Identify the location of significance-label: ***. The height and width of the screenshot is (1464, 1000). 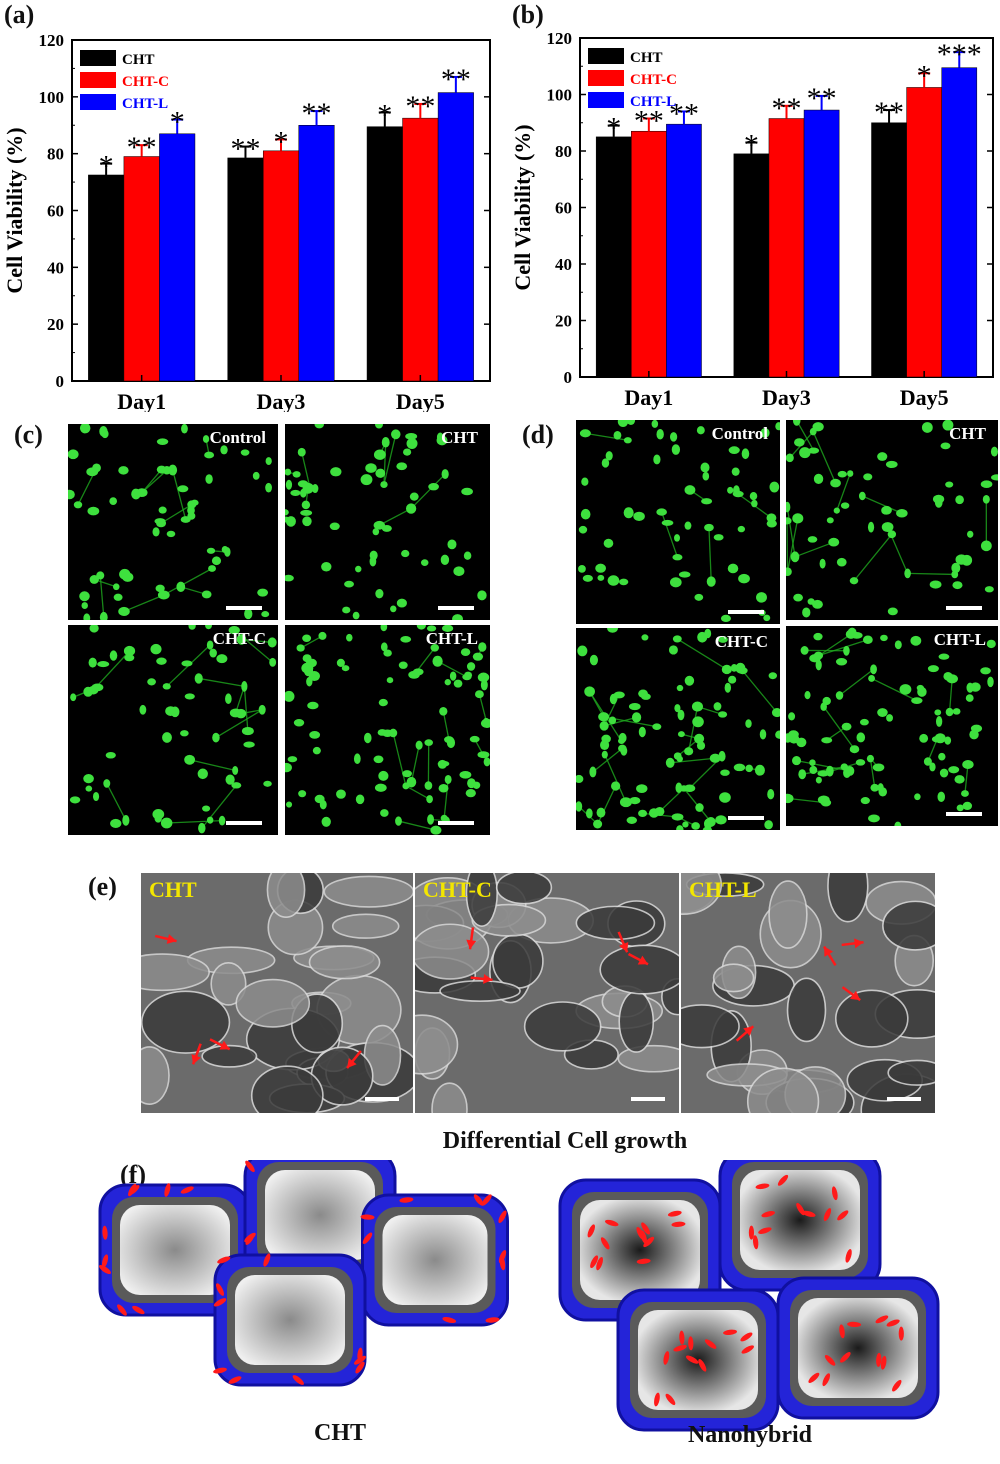
(959, 54).